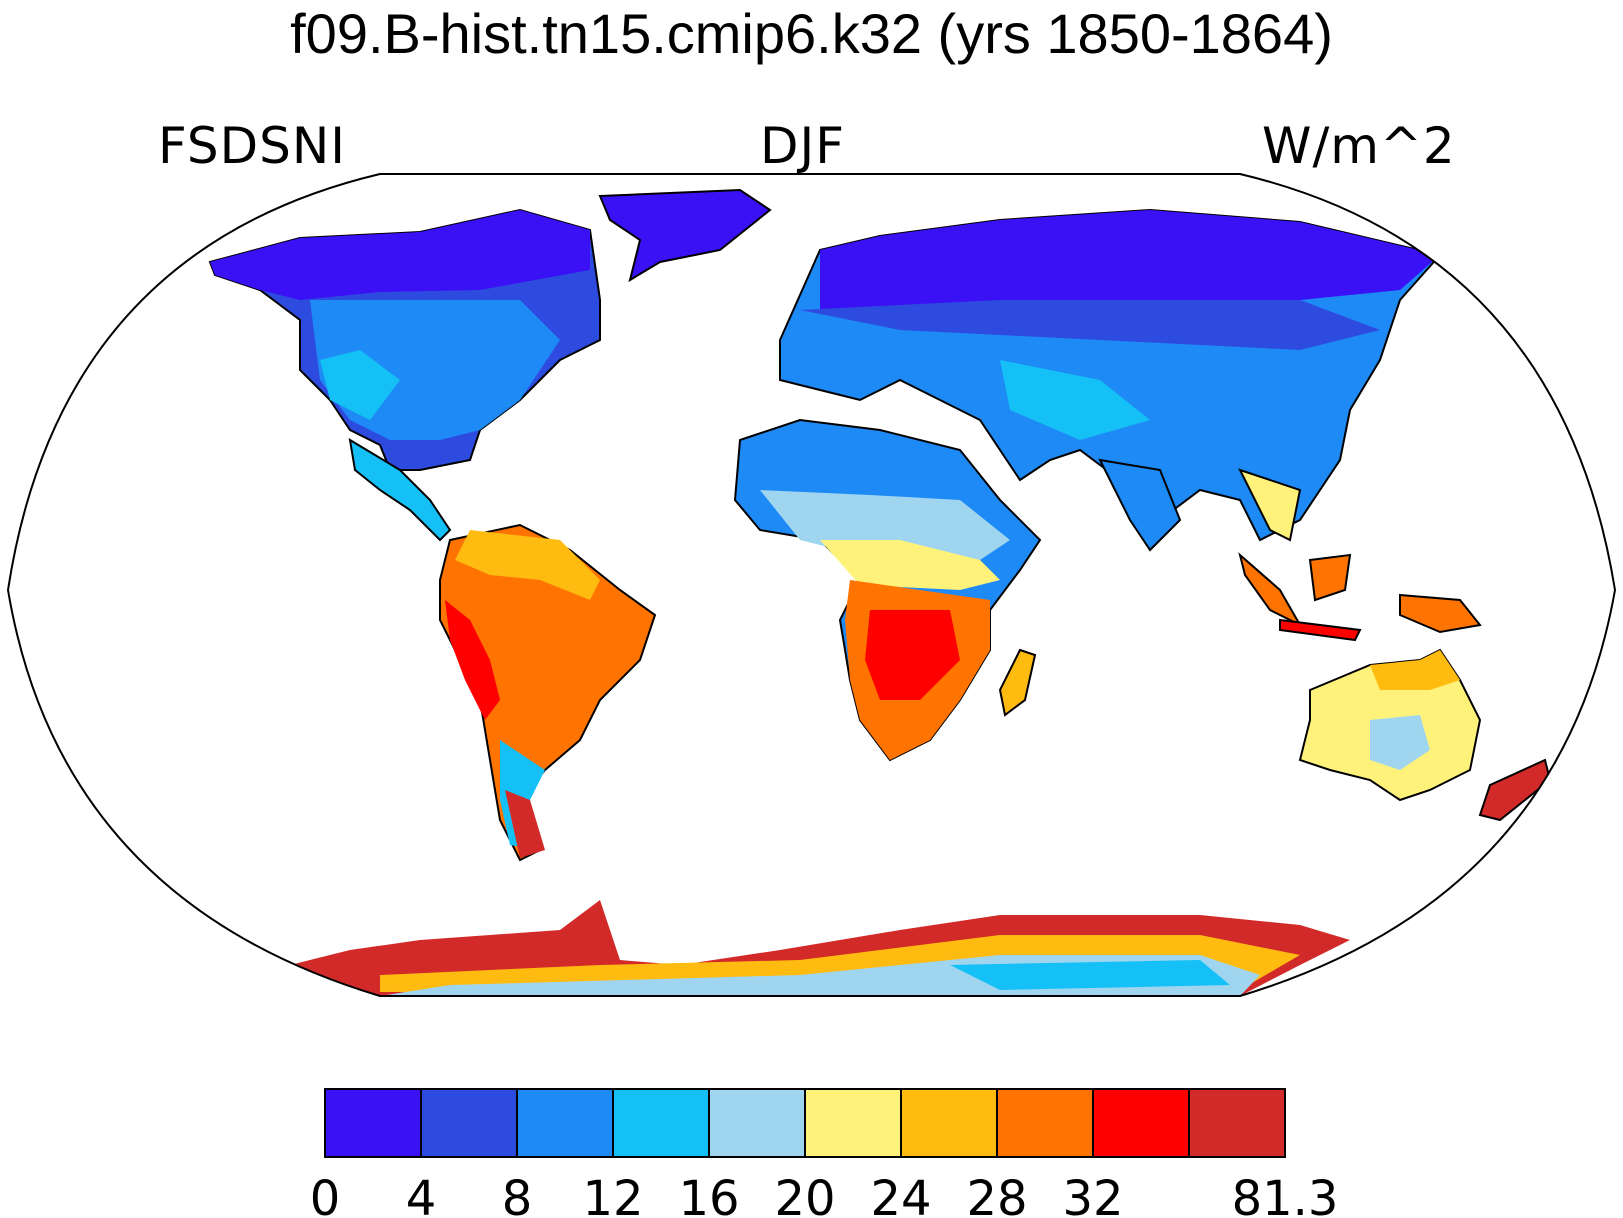  Describe the element at coordinates (1017, 682) in the screenshot. I see `madagascar` at that location.